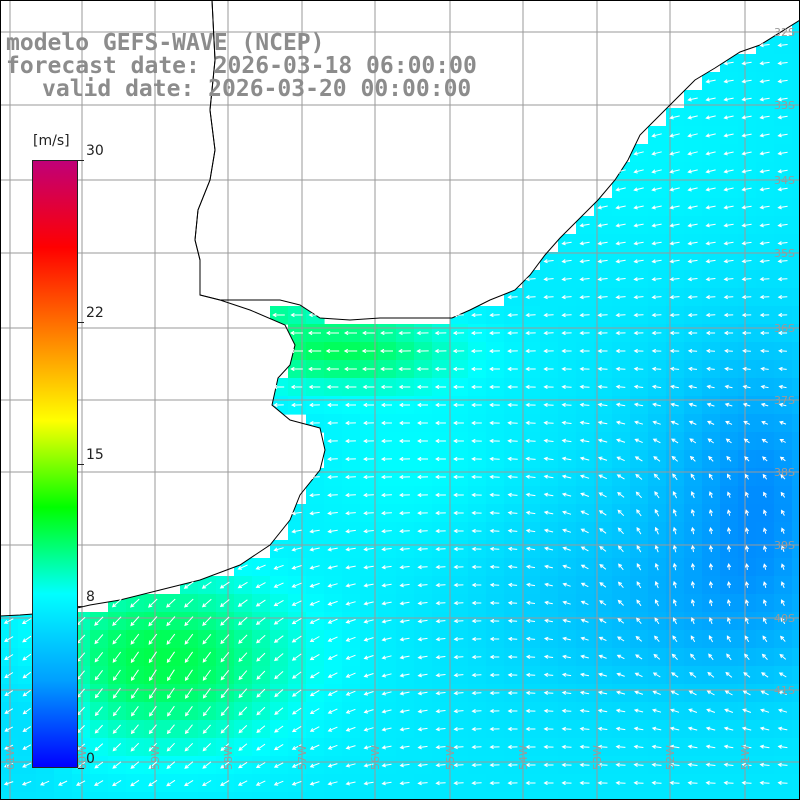 The height and width of the screenshot is (800, 800). What do you see at coordinates (95, 313) in the screenshot?
I see `colorbar-tick-label: 22` at bounding box center [95, 313].